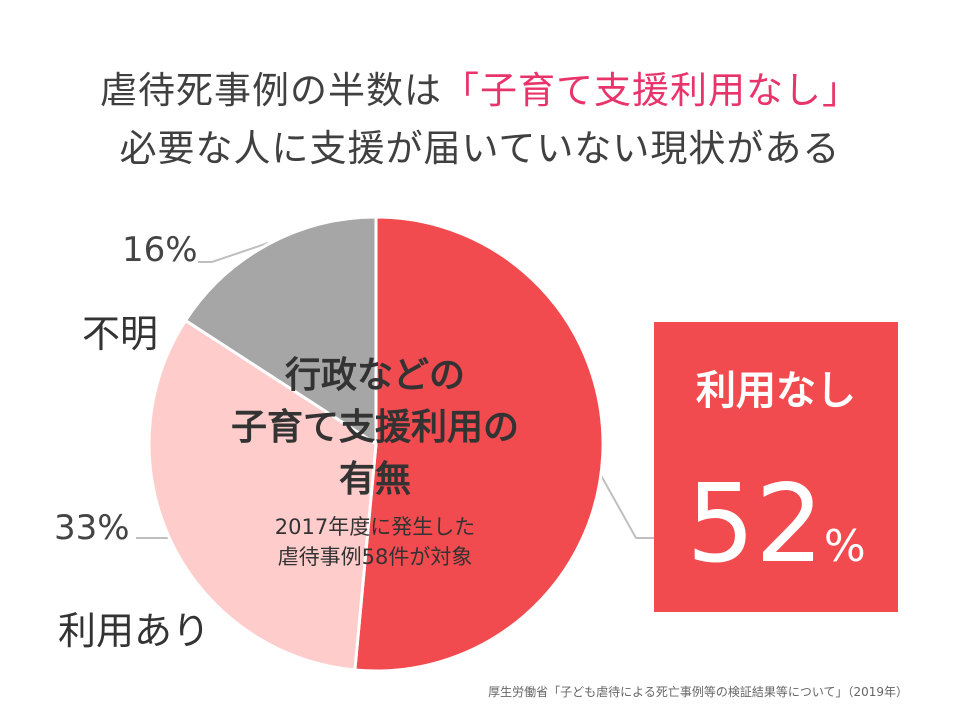 This screenshot has height=720, width=960. Describe the element at coordinates (844, 546) in the screenshot. I see `callout-unit: %` at that location.